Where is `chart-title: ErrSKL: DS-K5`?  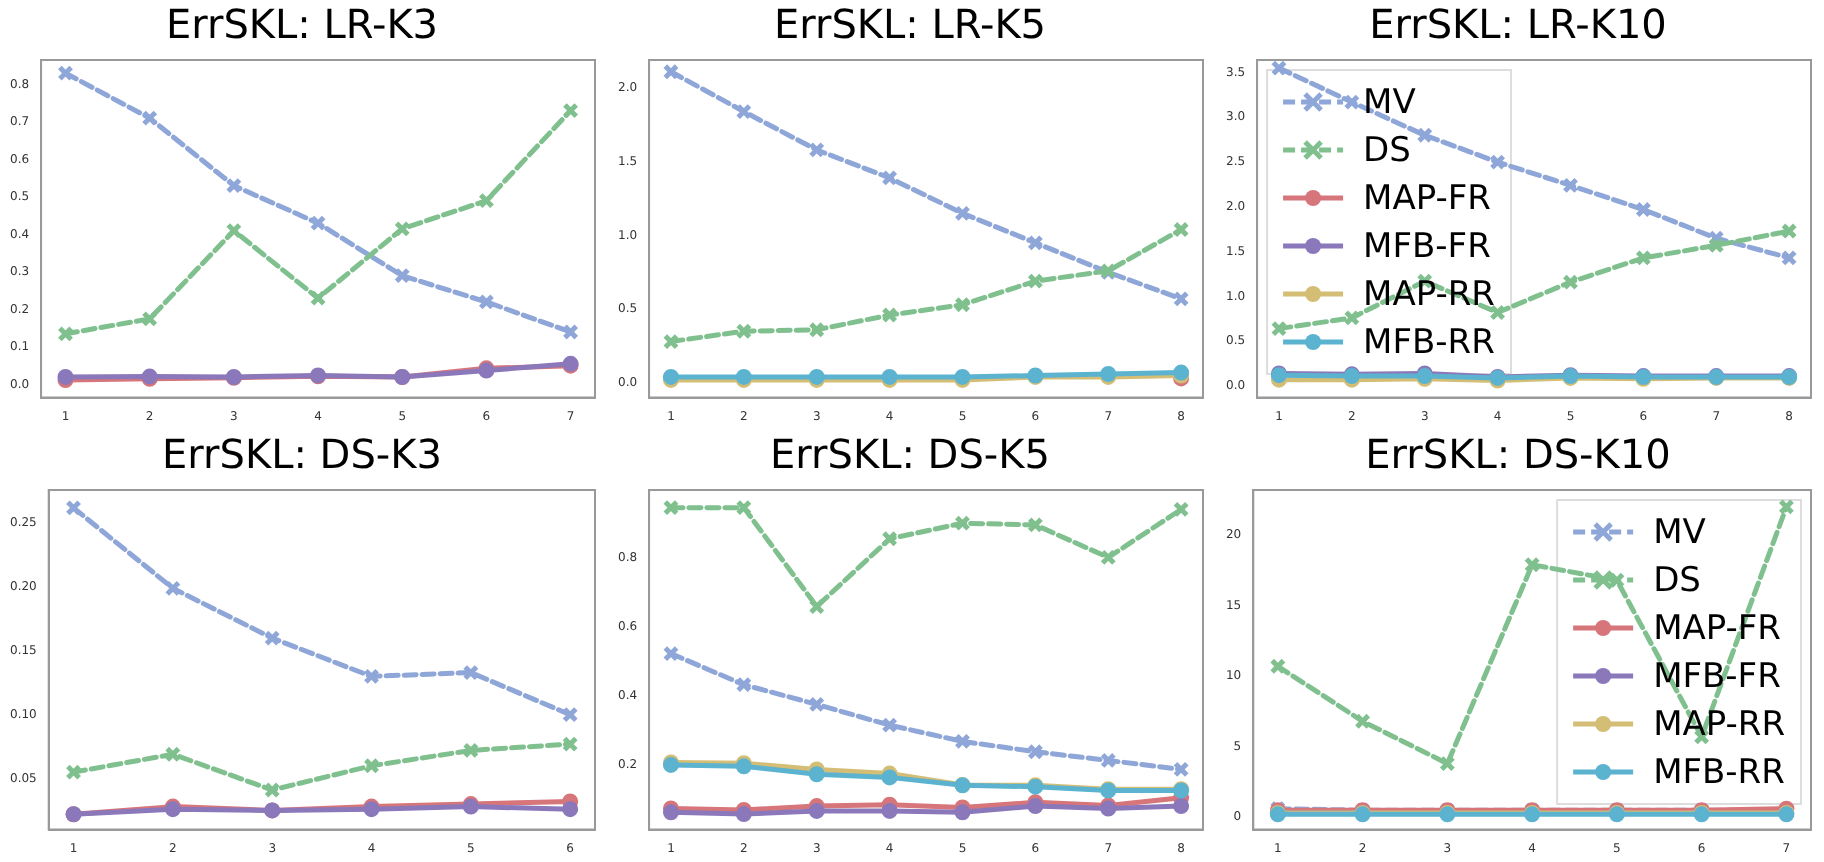
chart-title: ErrSKL: DS-K5 is located at coordinates (910, 454).